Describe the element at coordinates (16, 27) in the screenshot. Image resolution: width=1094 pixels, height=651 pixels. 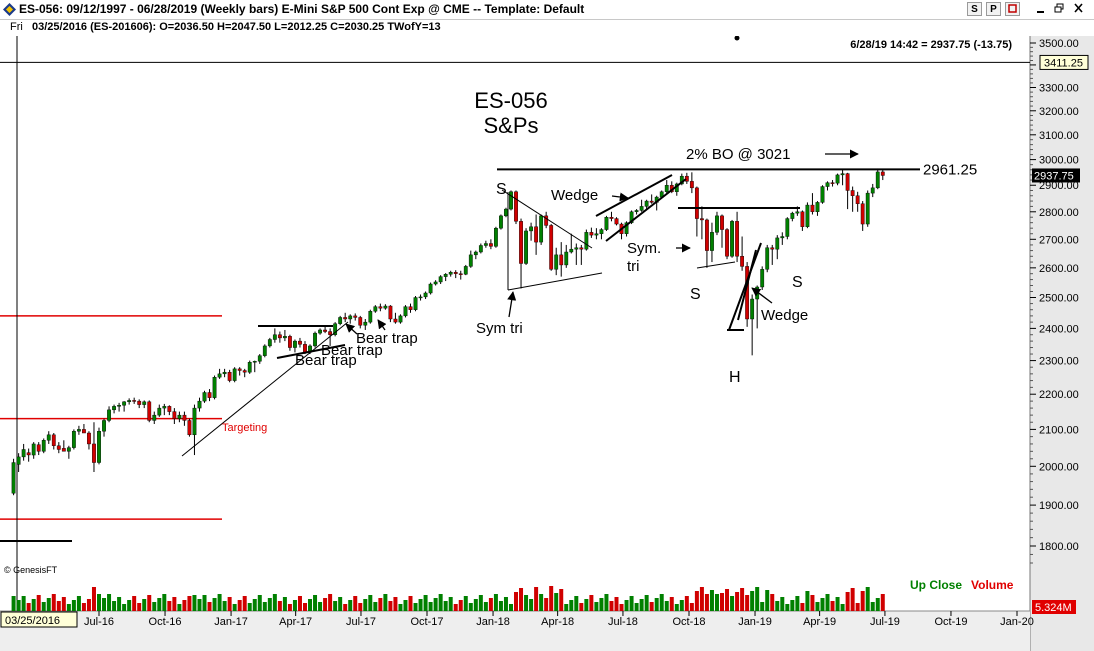
I see `info-day: Fri` at that location.